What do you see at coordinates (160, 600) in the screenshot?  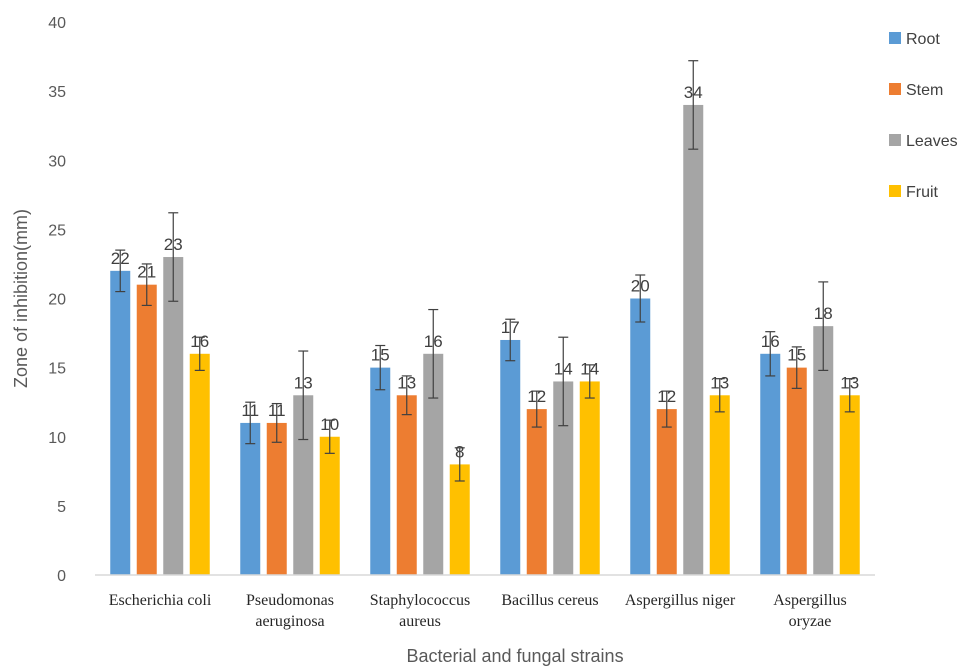 I see `x-tick-label: Escherichia coli` at bounding box center [160, 600].